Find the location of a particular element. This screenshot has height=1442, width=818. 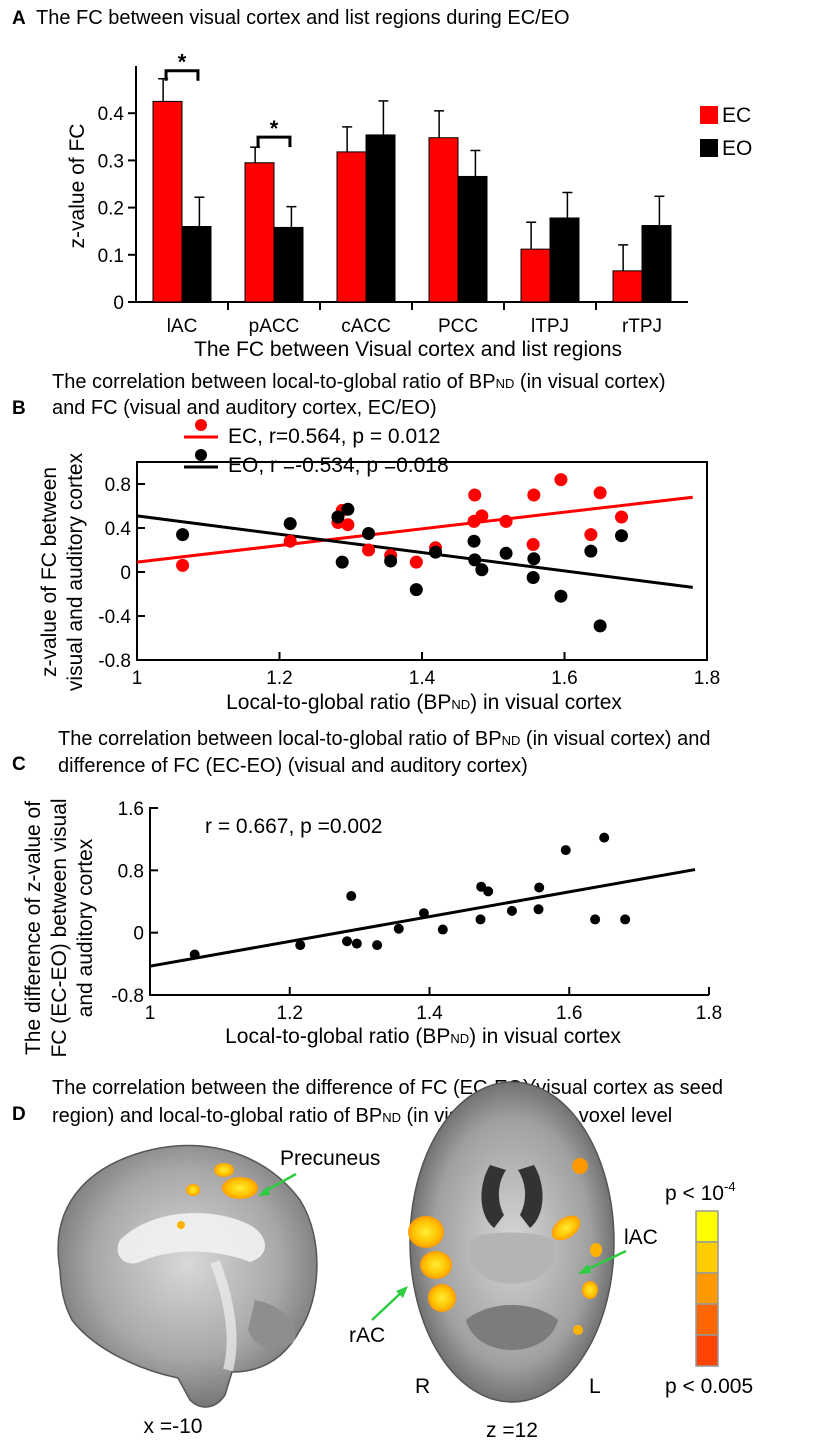

panel-b-x-ticks: 1 1.2 1.4 1.6 1.8 is located at coordinates (426, 670).